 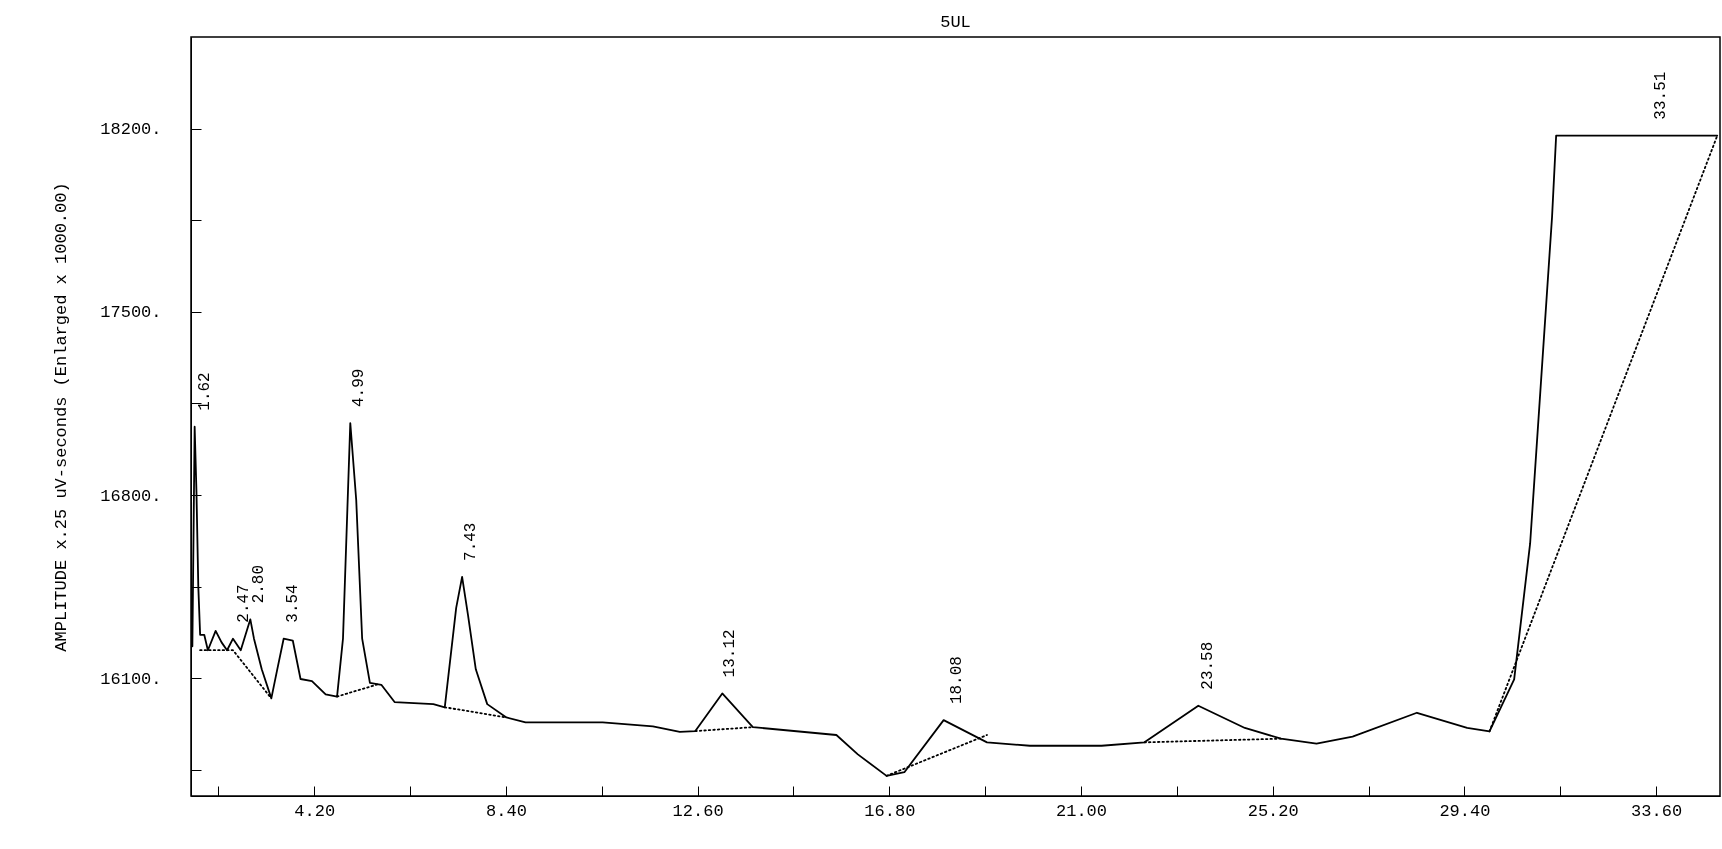 I want to click on annotation: 3.54, so click(x=293, y=603).